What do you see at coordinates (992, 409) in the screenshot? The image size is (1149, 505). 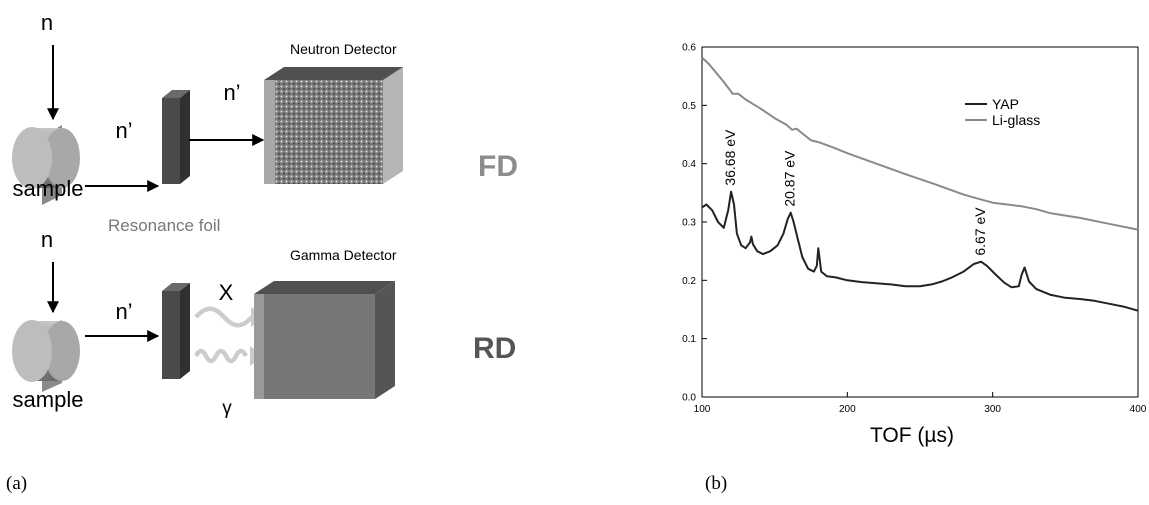 I see `x-tick-label: 300` at bounding box center [992, 409].